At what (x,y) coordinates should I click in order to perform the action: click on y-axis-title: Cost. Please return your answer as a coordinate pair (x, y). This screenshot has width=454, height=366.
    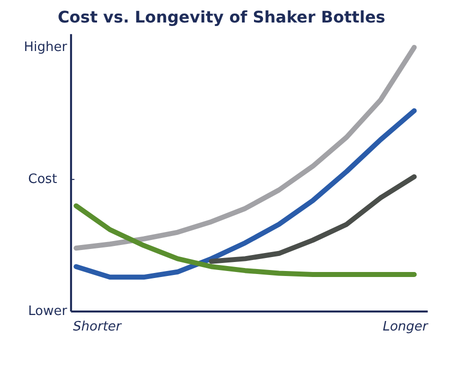
    Looking at the image, I should click on (43, 179).